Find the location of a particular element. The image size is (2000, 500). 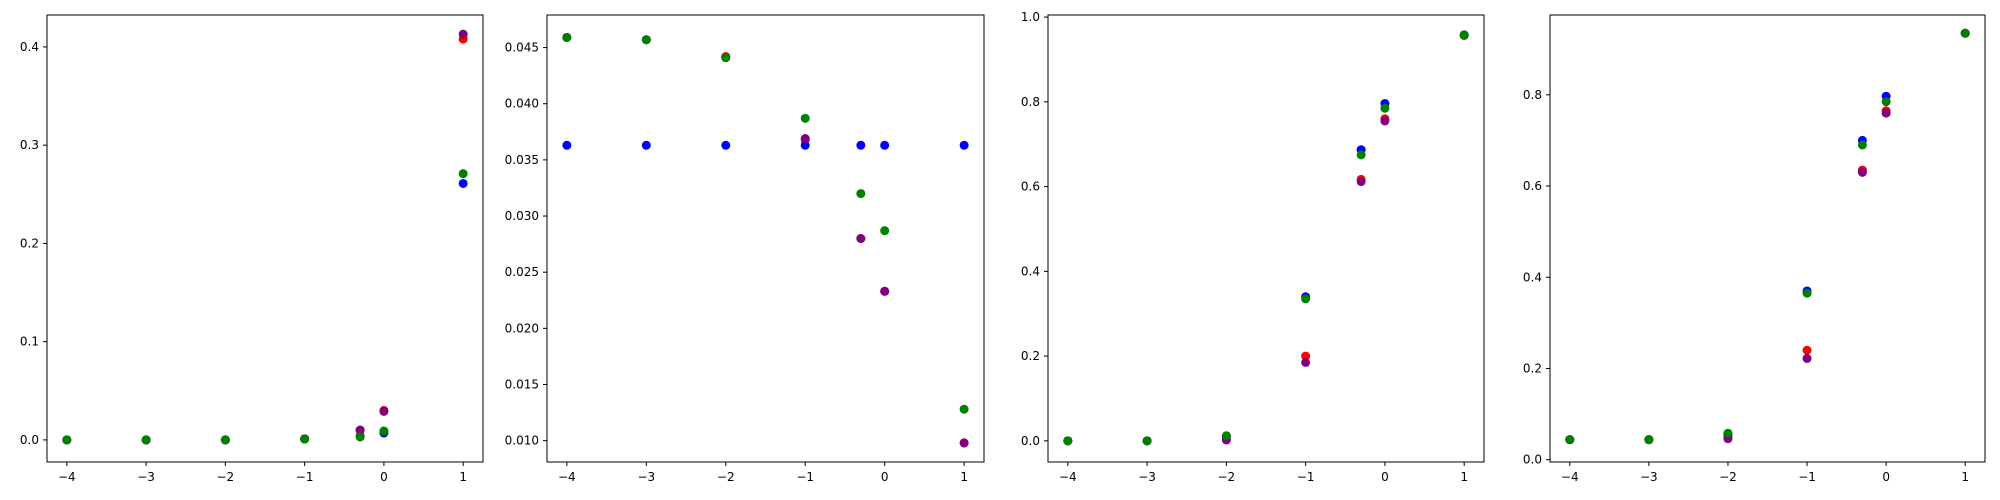

y-tick-label: 0.025 is located at coordinates (522, 272).